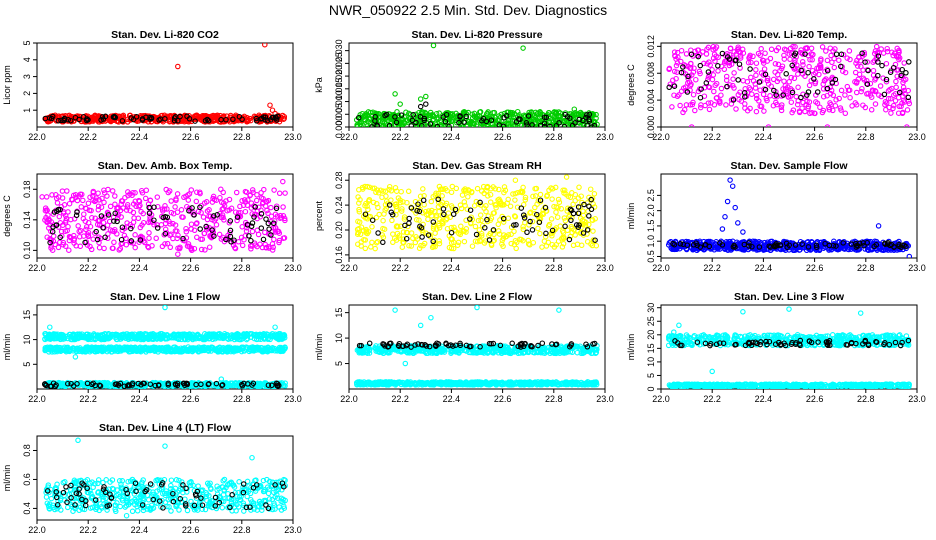 Image resolution: width=936 pixels, height=540 pixels. I want to click on y-axis-label: degrees C, so click(7, 216).